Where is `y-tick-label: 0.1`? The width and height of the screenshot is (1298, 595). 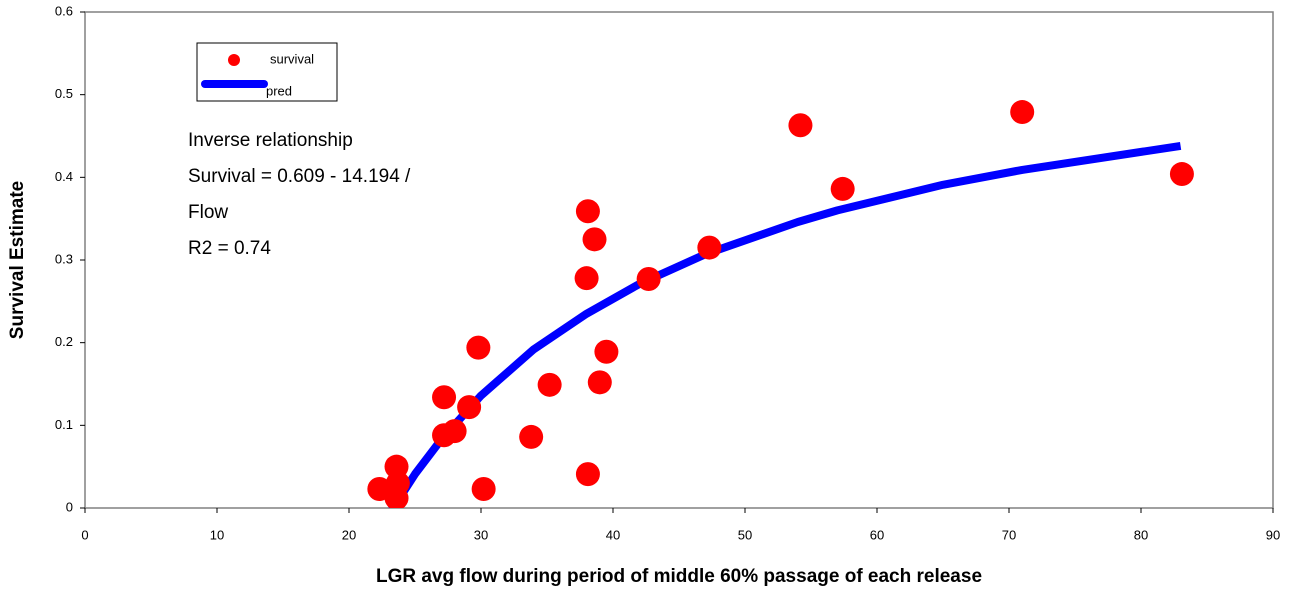 y-tick-label: 0.1 is located at coordinates (64, 424).